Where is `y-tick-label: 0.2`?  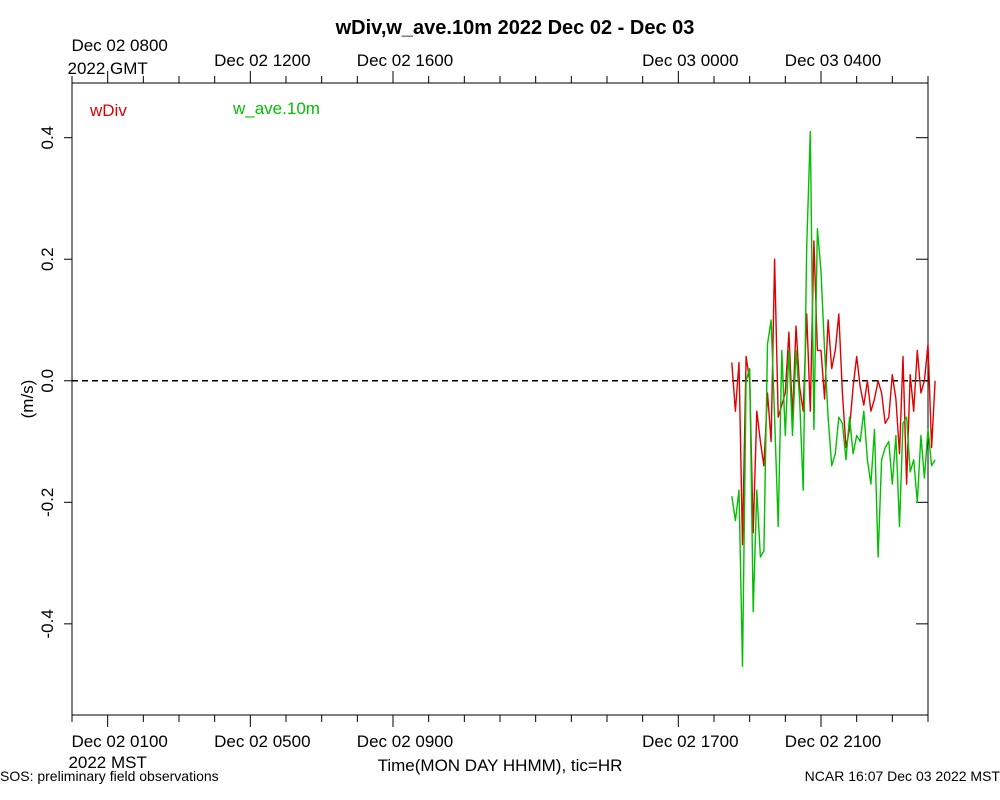 y-tick-label: 0.2 is located at coordinates (47, 259).